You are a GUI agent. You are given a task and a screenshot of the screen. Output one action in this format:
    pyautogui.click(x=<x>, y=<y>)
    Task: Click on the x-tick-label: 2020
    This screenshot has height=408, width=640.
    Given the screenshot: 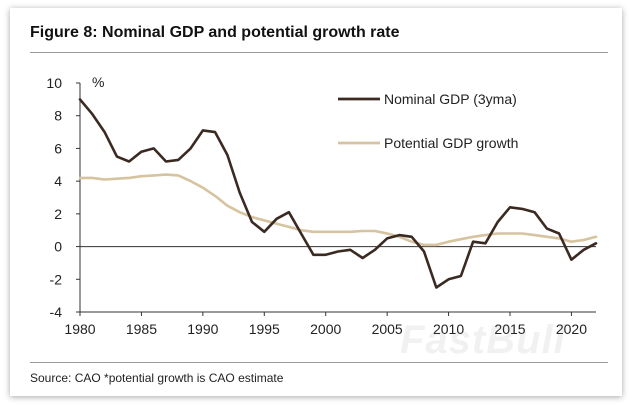 What is the action you would take?
    pyautogui.click(x=571, y=329)
    